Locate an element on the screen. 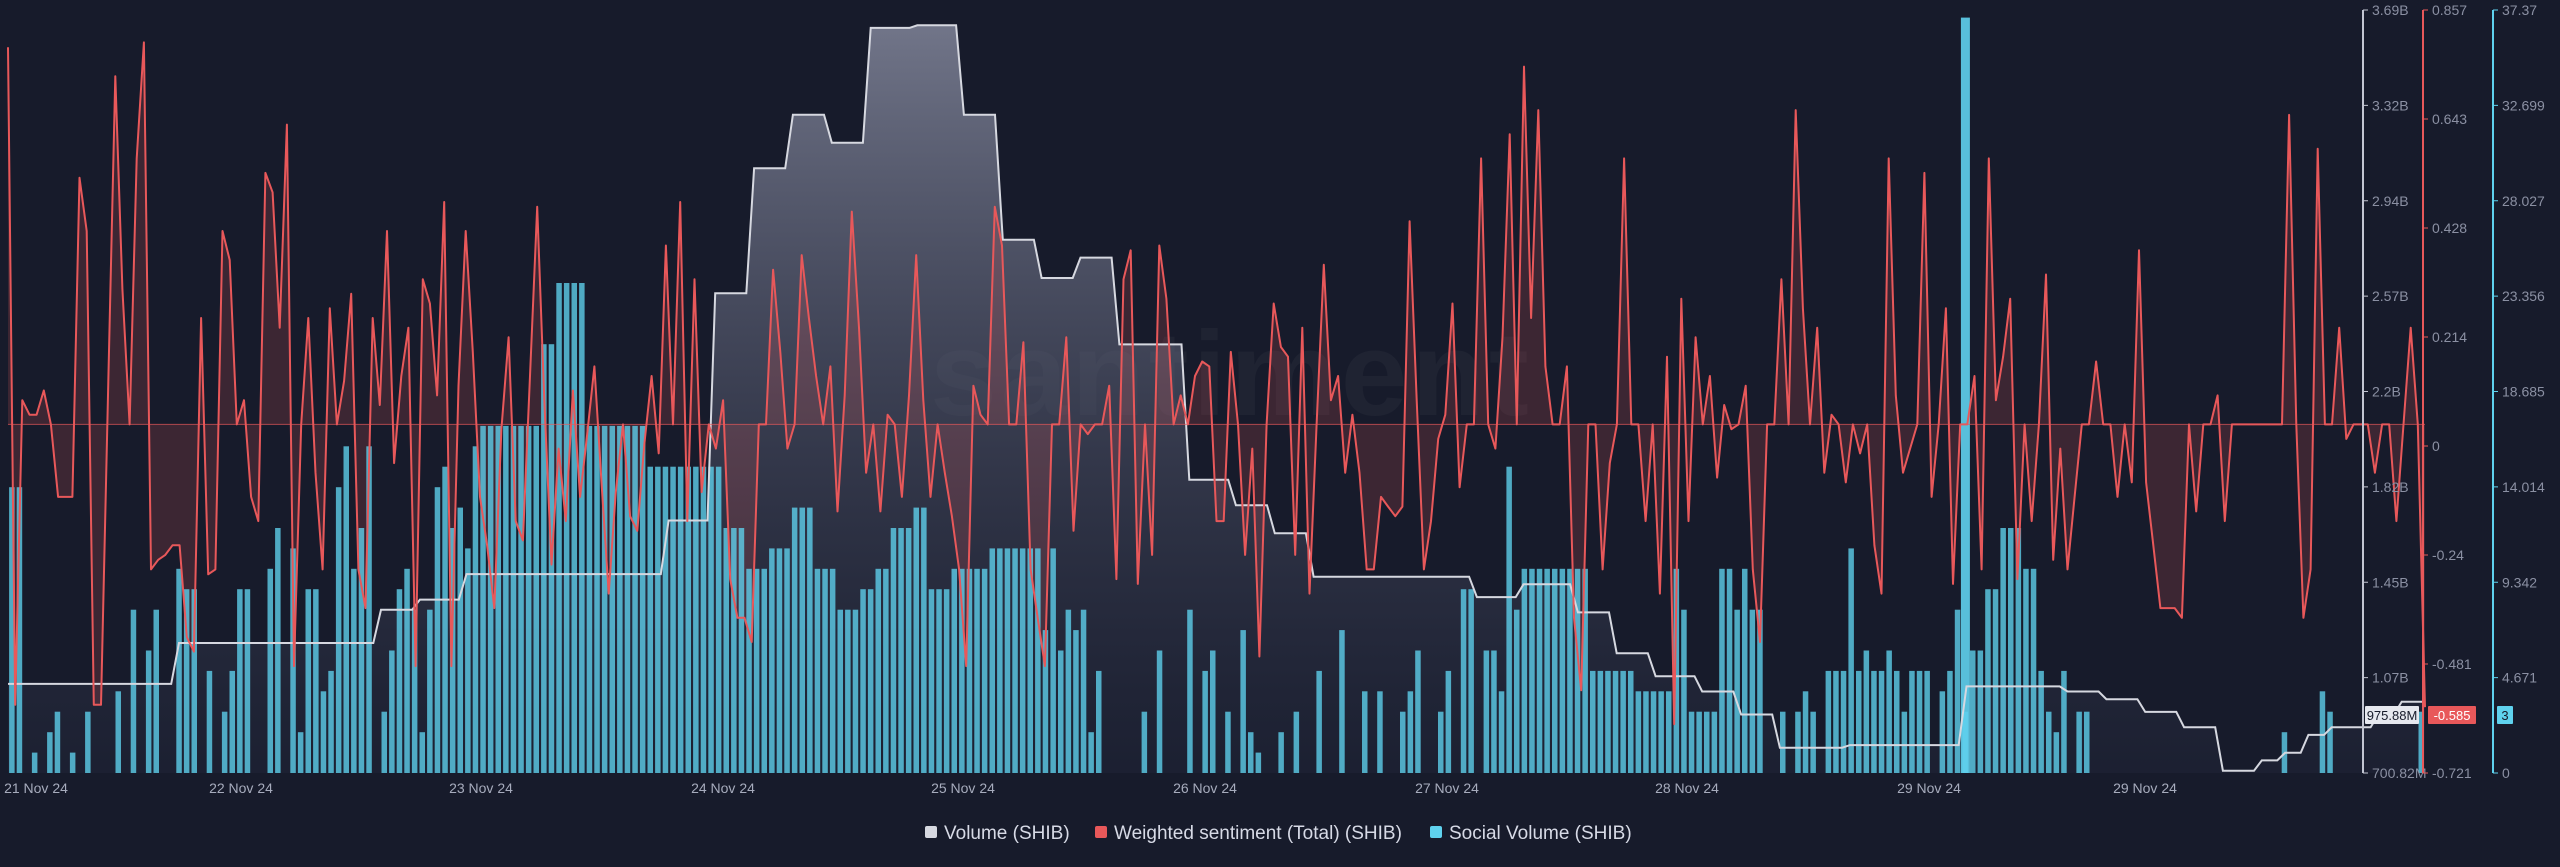 The image size is (2560, 867). sentiment-tick-label: -0.24 is located at coordinates (2448, 555).